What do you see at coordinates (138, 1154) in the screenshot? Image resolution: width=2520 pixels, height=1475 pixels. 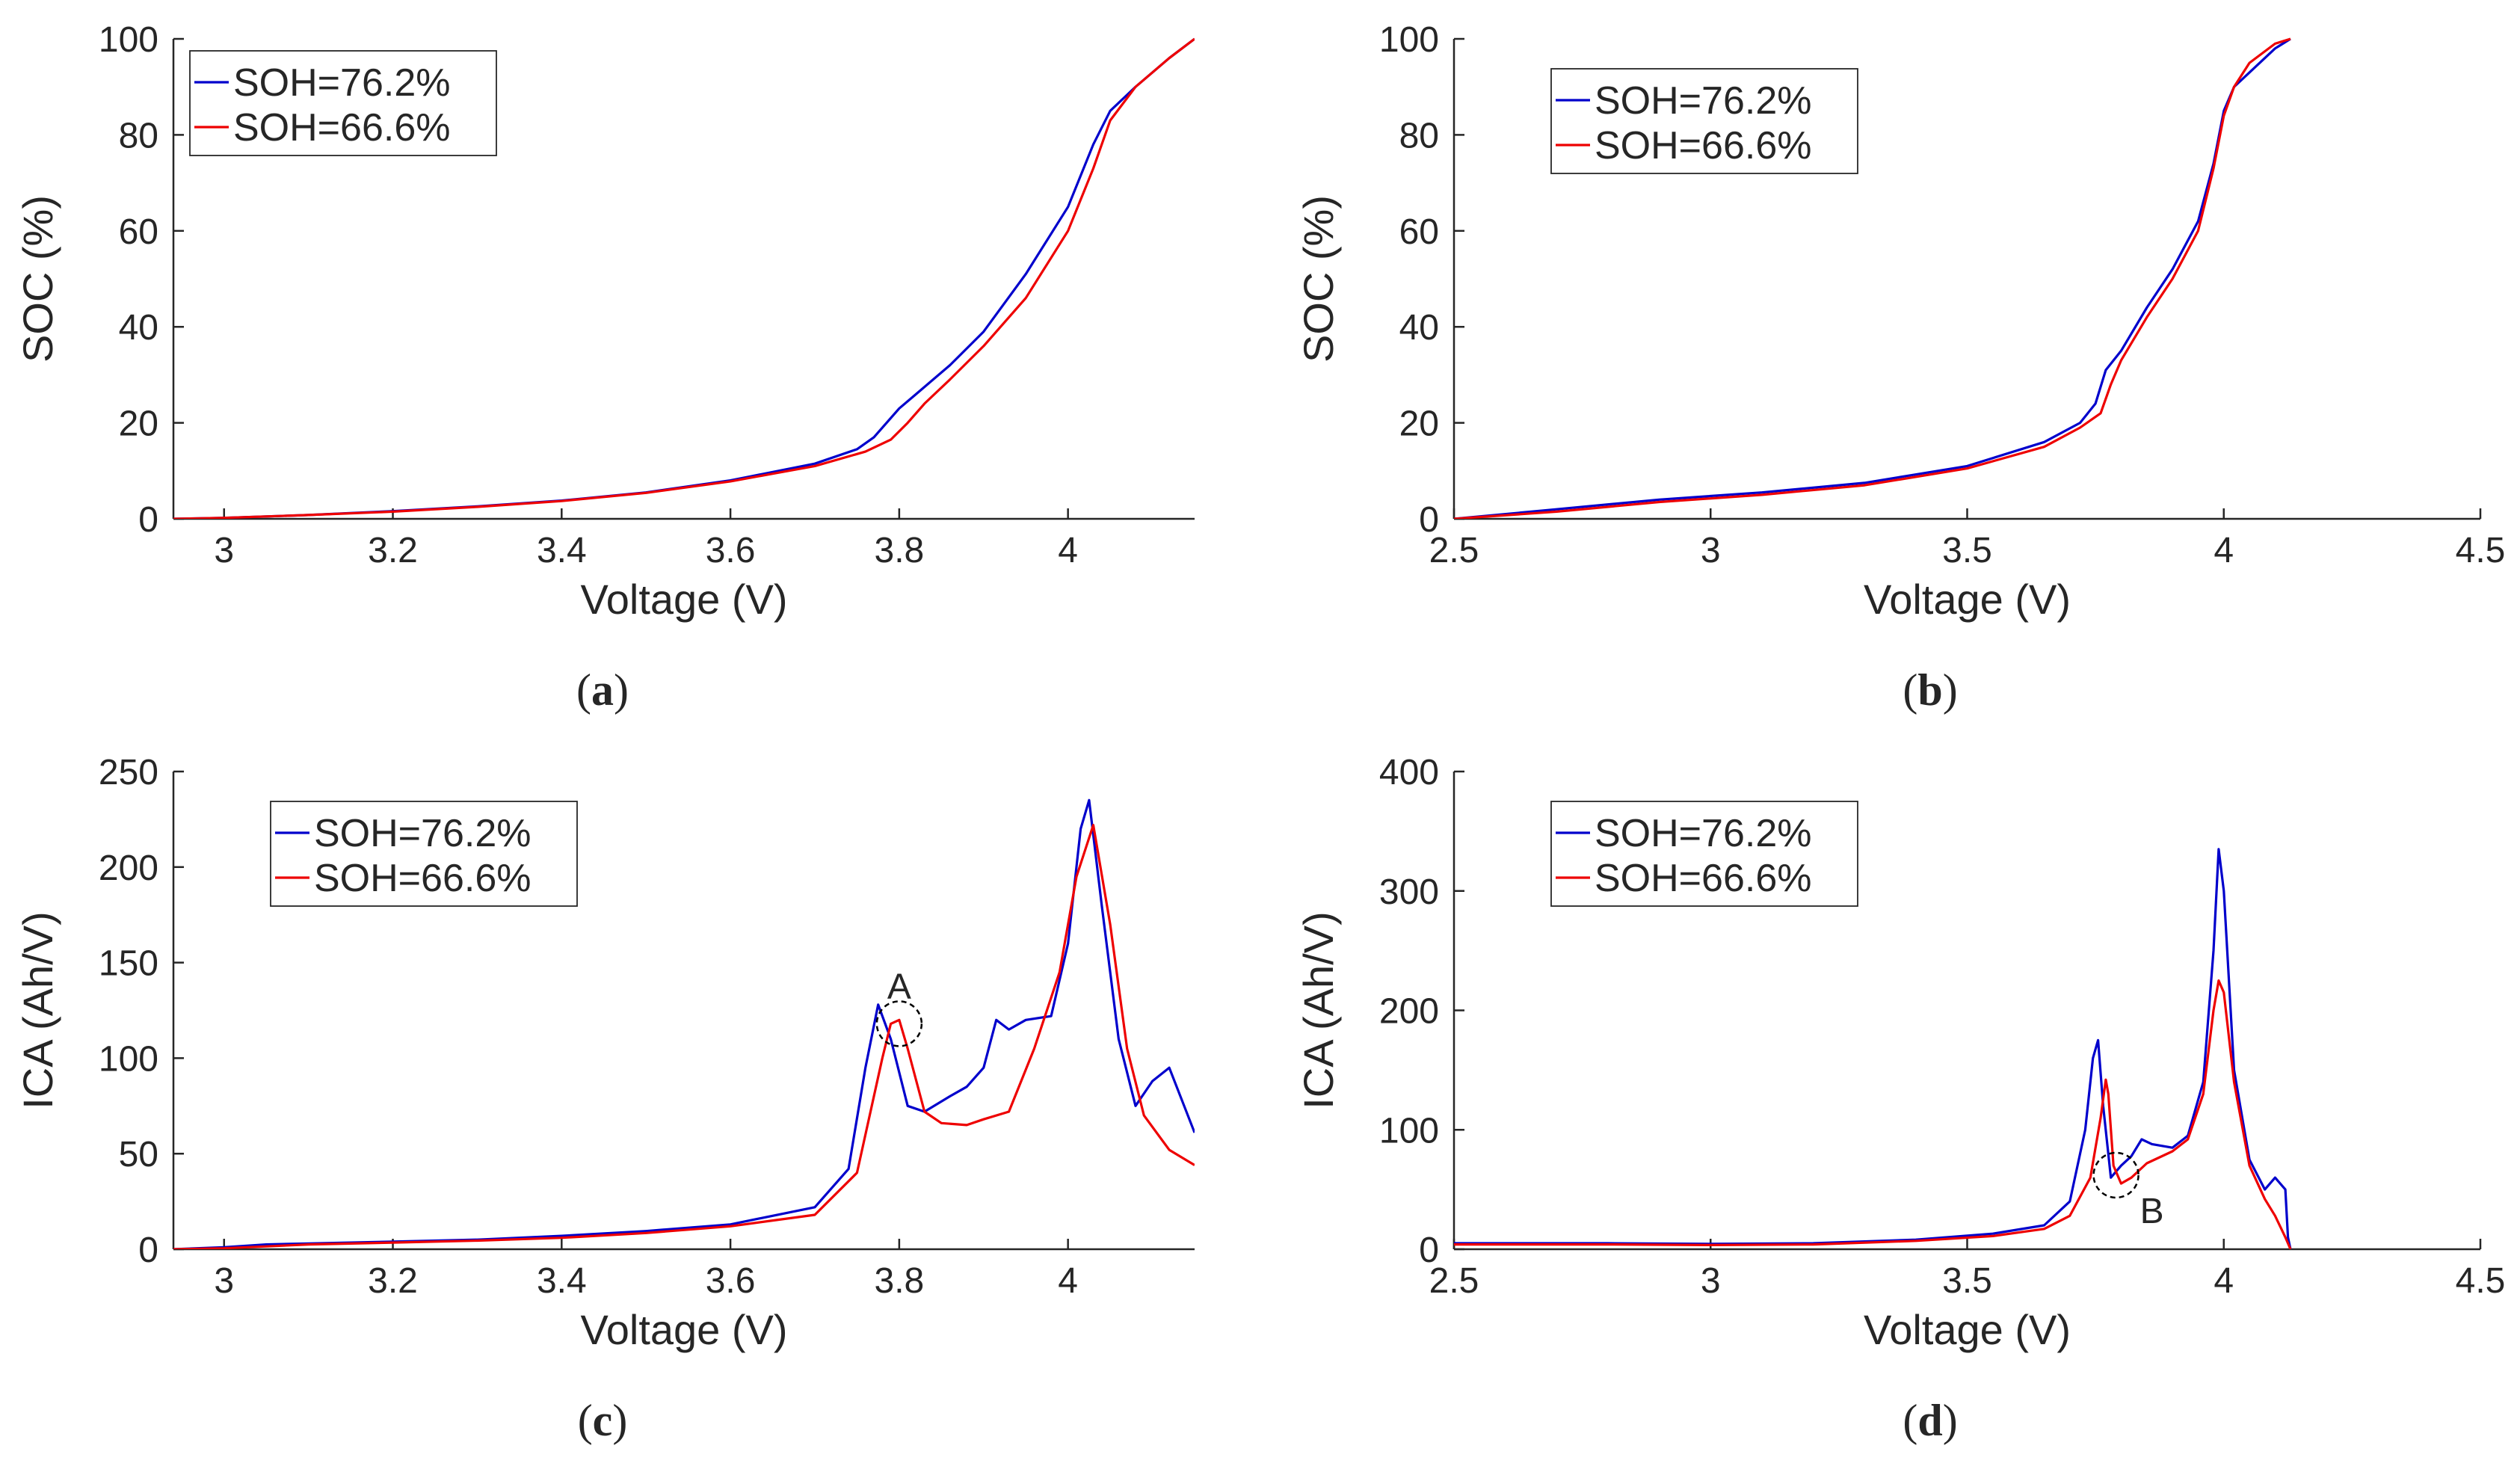 I see `y-tick-label: 50` at bounding box center [138, 1154].